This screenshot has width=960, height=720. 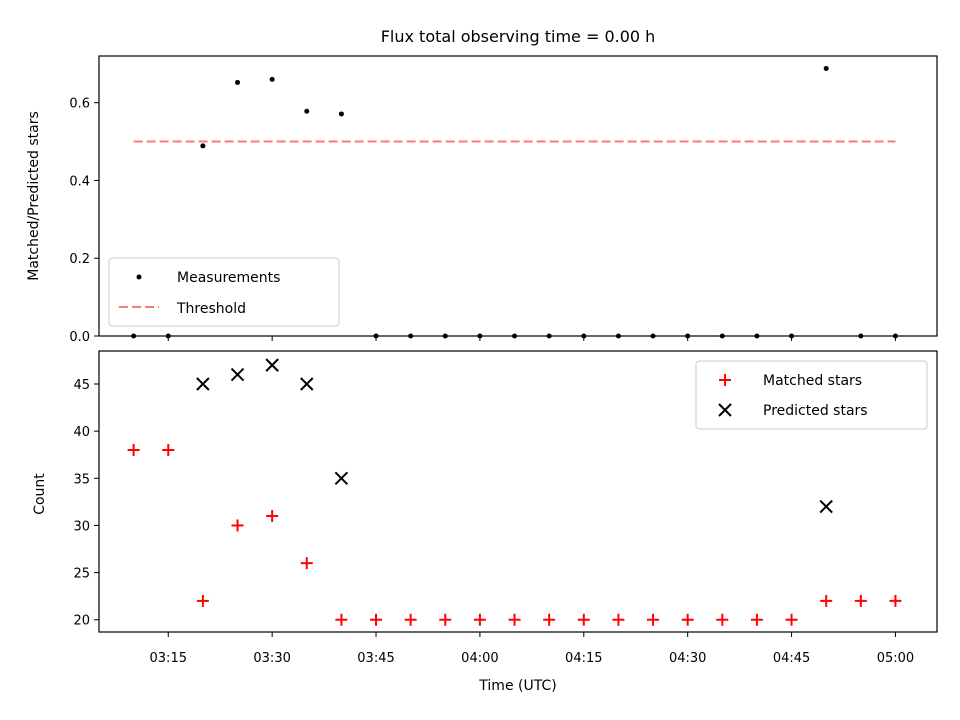 What do you see at coordinates (34, 196) in the screenshot?
I see `top-y-axis-label: Matched/Predicted stars` at bounding box center [34, 196].